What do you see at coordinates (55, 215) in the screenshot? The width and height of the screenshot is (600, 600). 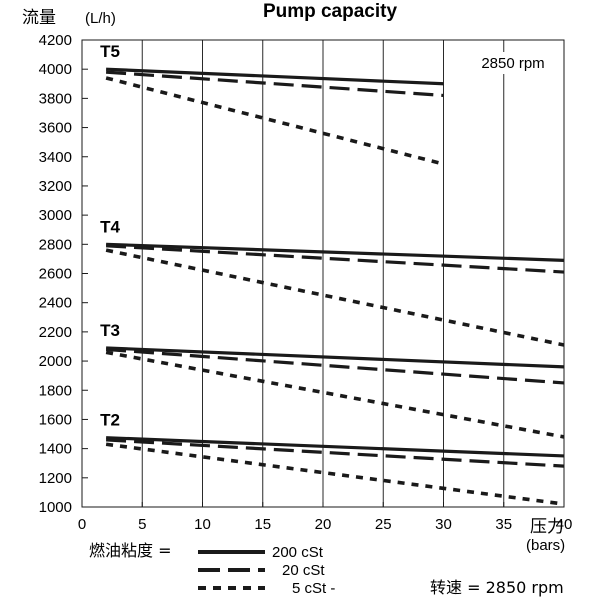 I see `y-tick-label-3000: 3000` at bounding box center [55, 215].